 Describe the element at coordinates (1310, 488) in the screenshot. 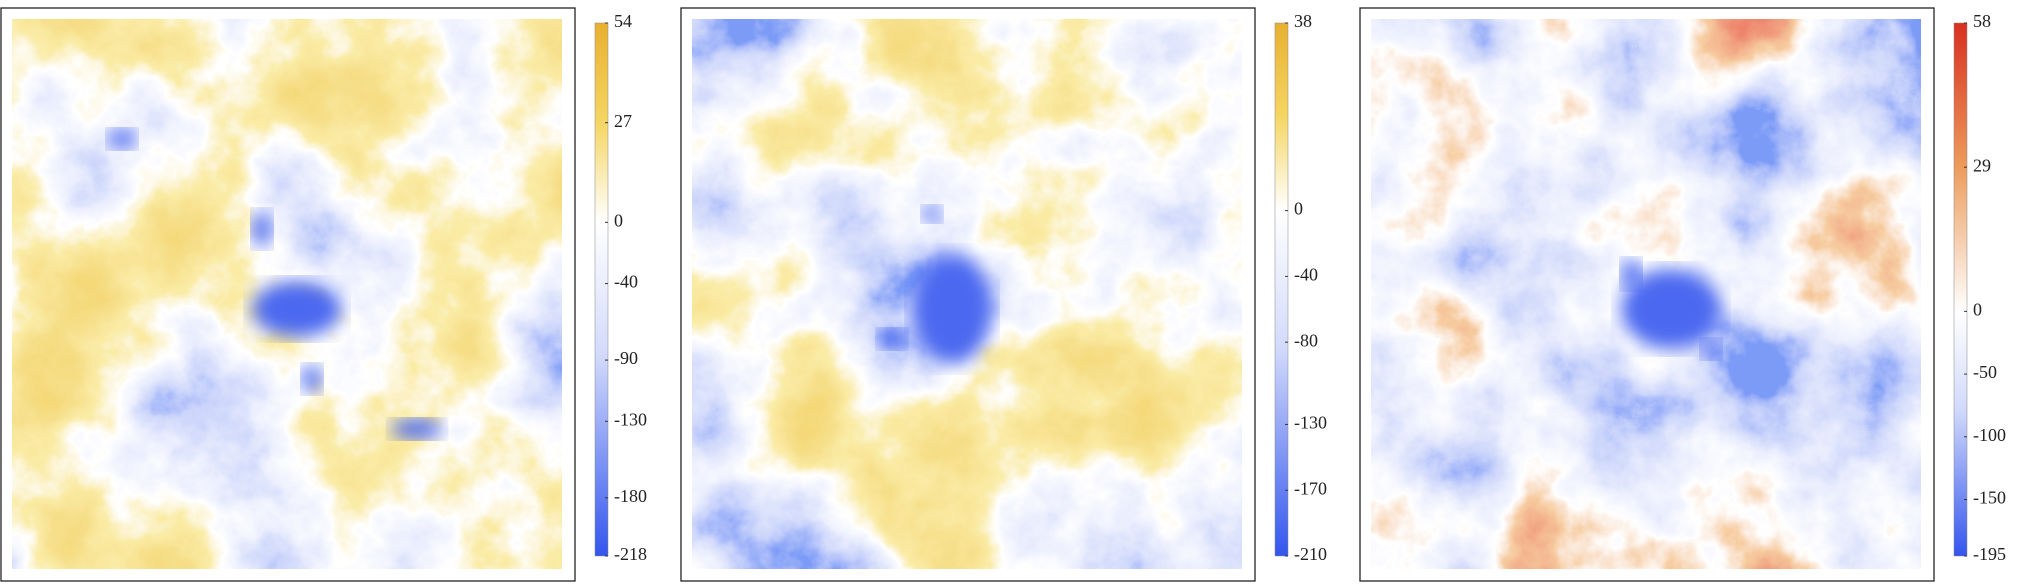

I see `colorbar-tick-label: -170` at that location.